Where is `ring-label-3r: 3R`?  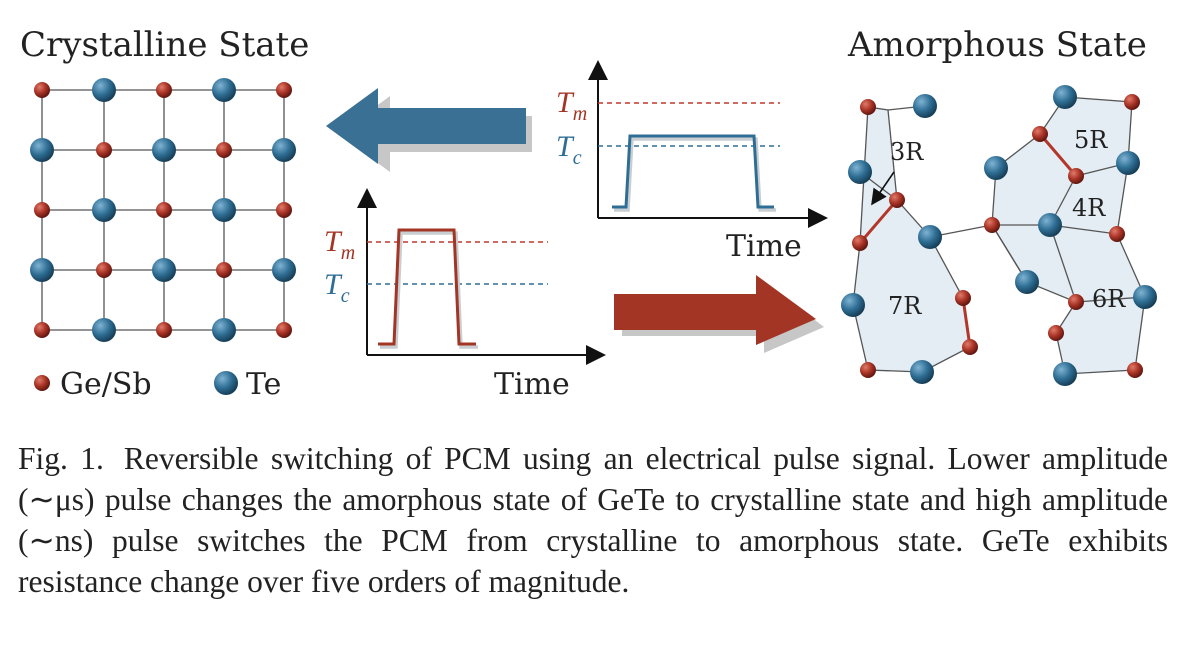 ring-label-3r: 3R is located at coordinates (907, 152).